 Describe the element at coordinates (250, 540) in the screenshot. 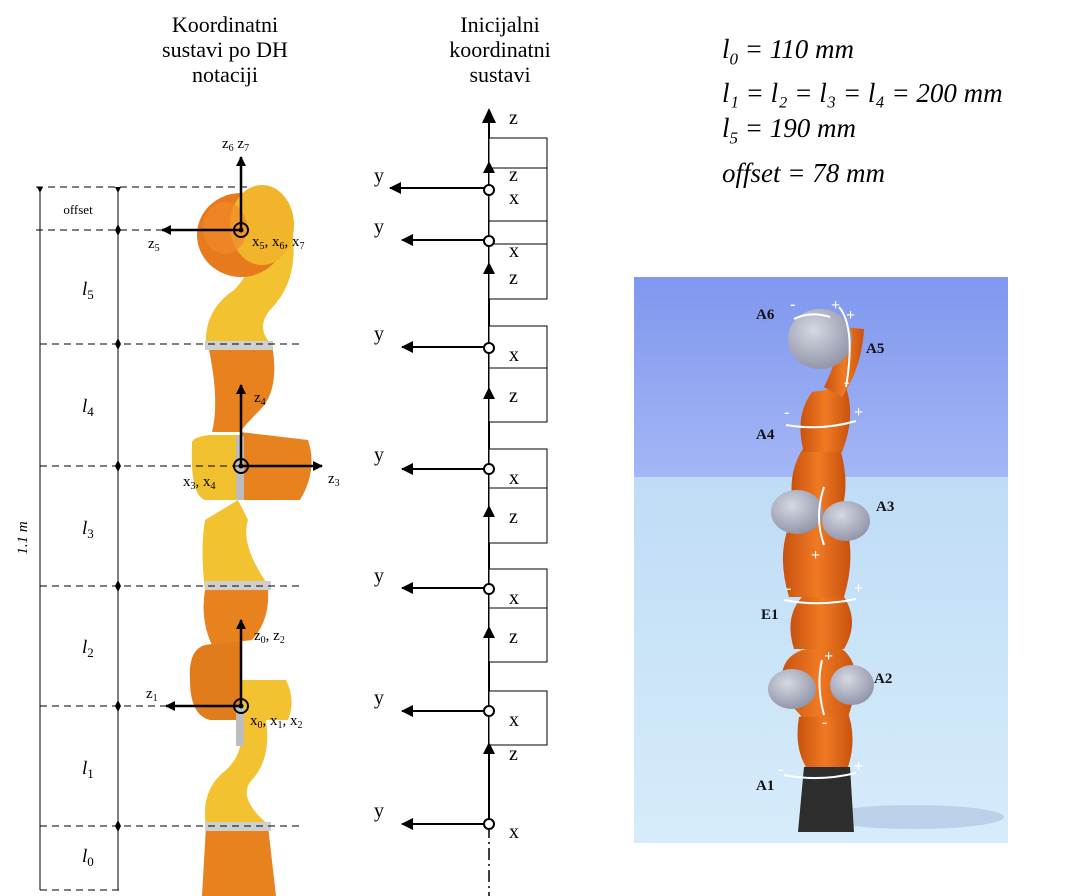

I see `dh-robot-body` at that location.